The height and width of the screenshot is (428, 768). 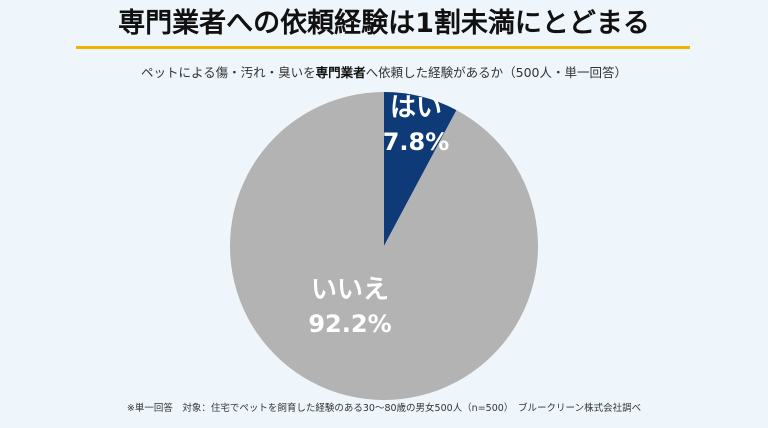 I want to click on chart-subtitle: ペットによる傷・汚れ・臭いを専門業者へ依頼した経験があるか（500人・単一回答）, so click(x=384, y=73).